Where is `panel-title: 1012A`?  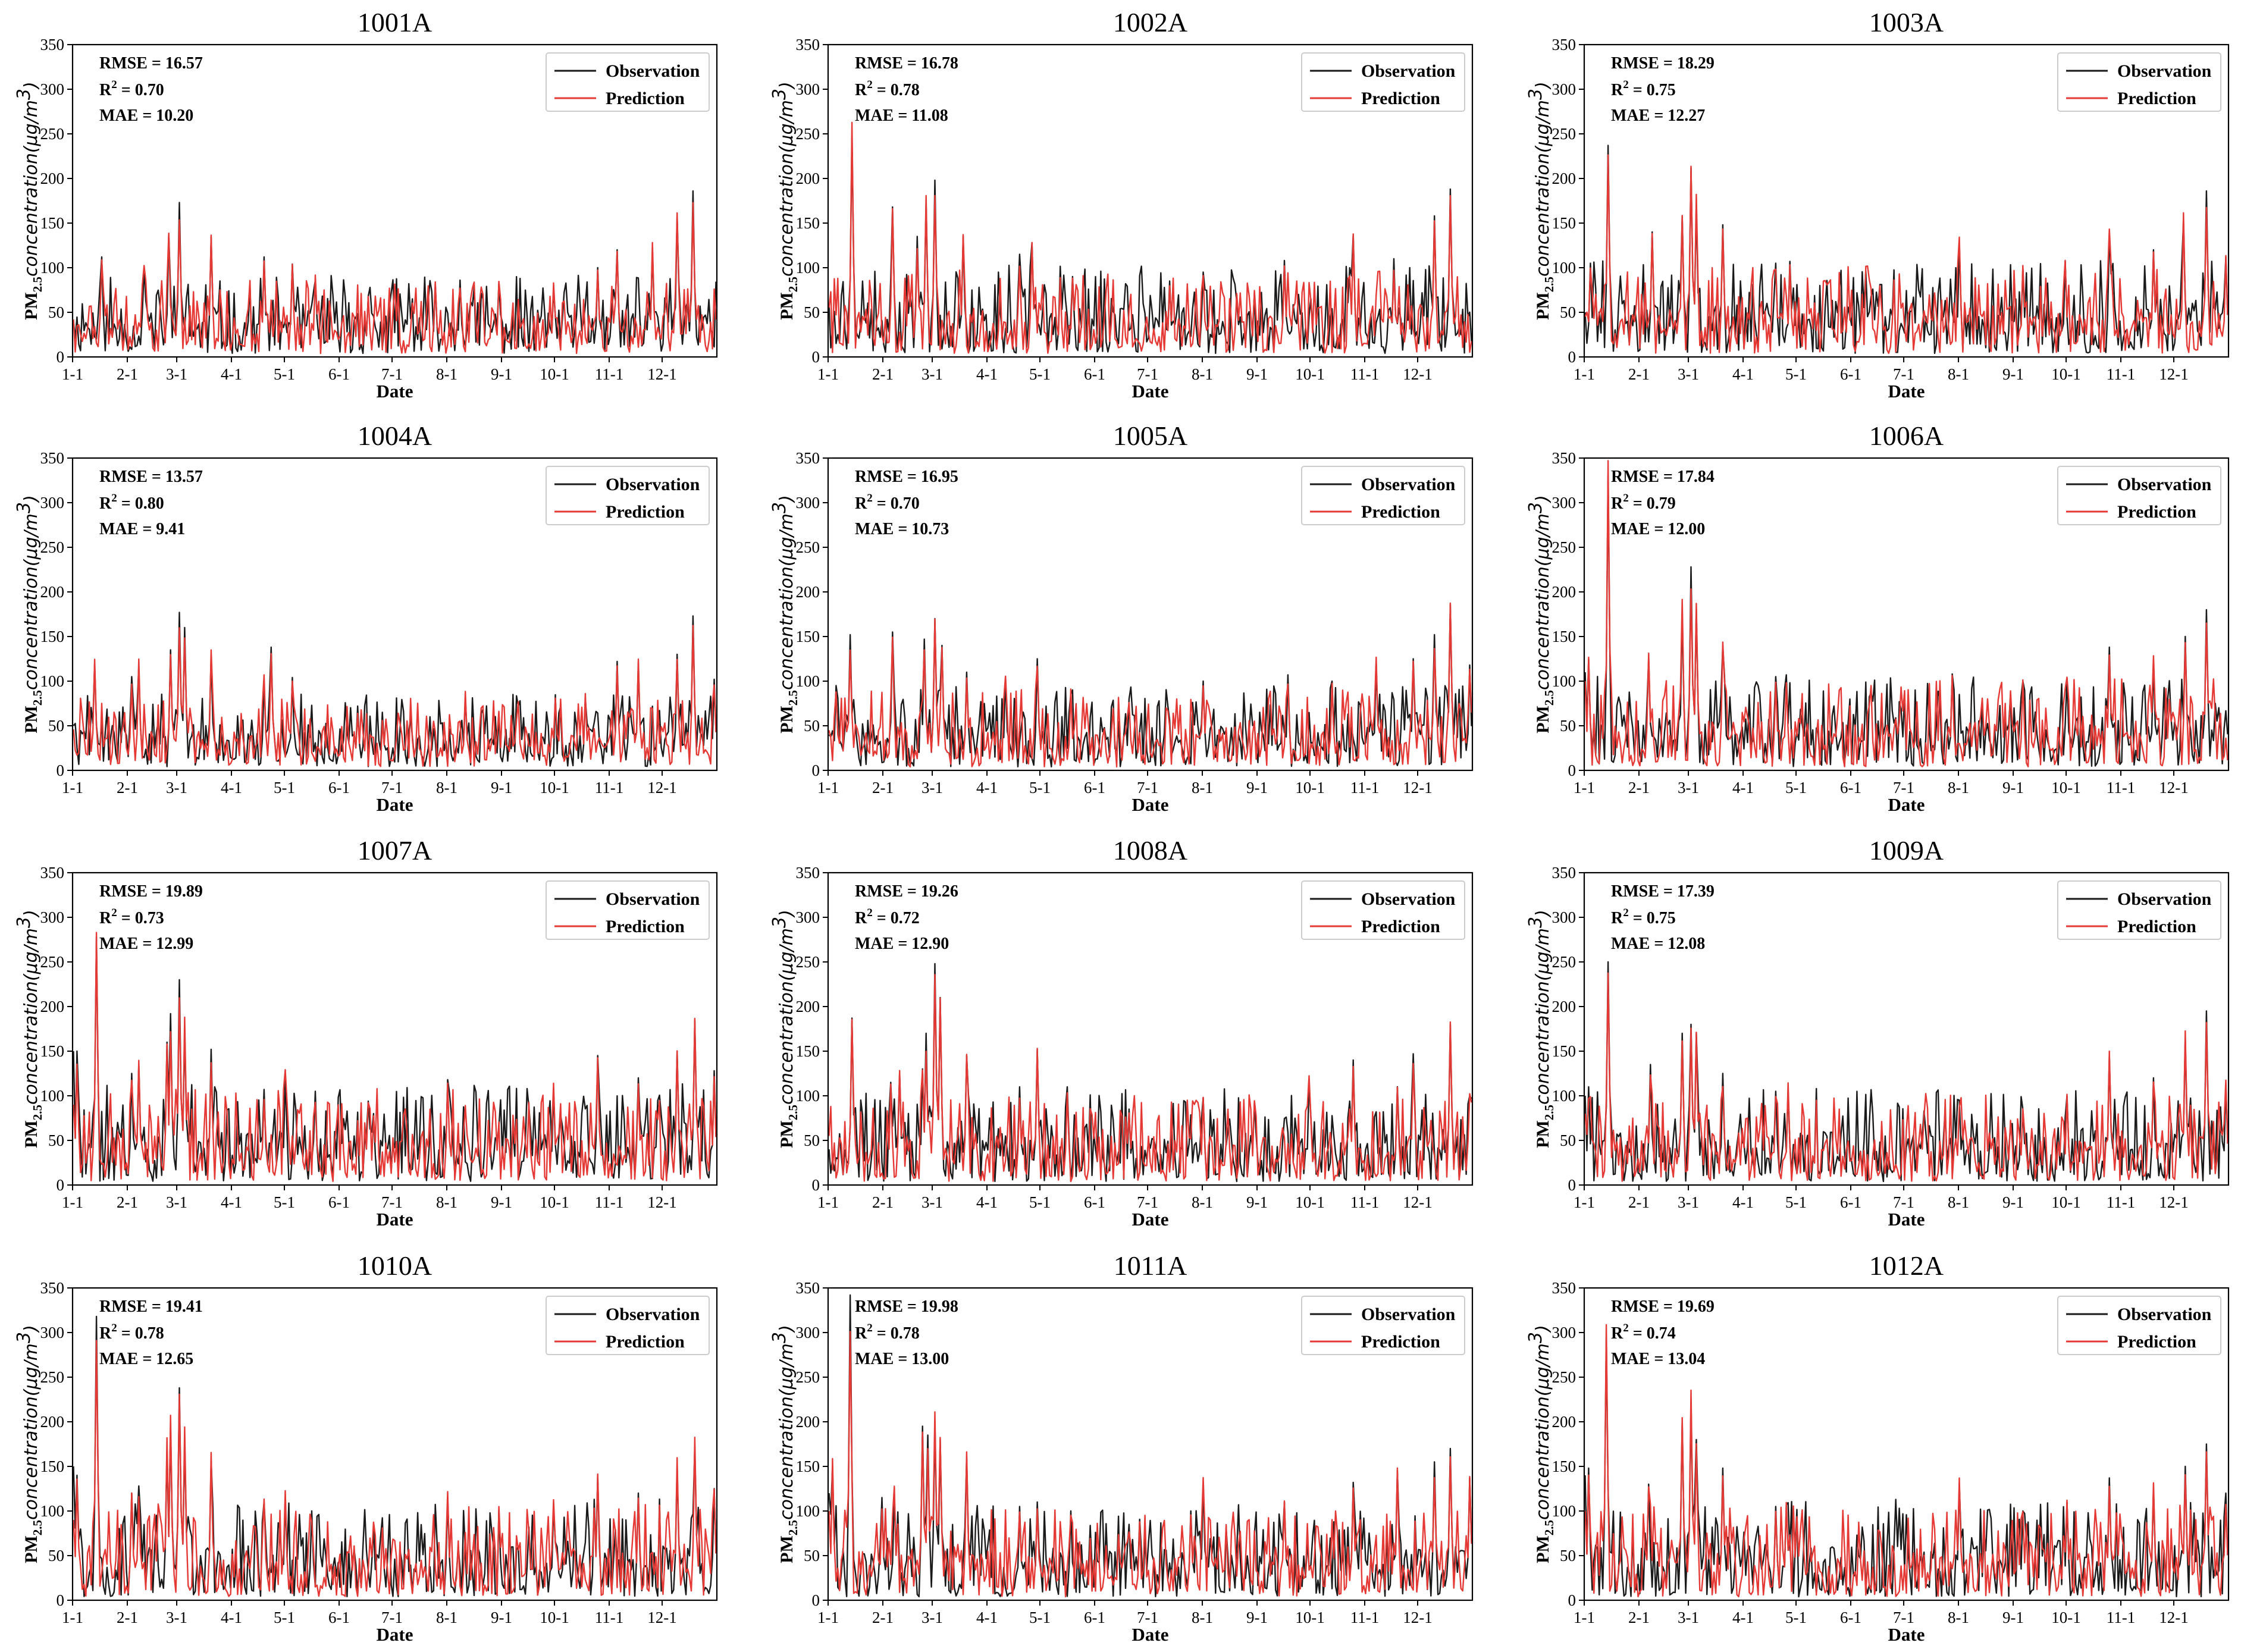
panel-title: 1012A is located at coordinates (1906, 1265).